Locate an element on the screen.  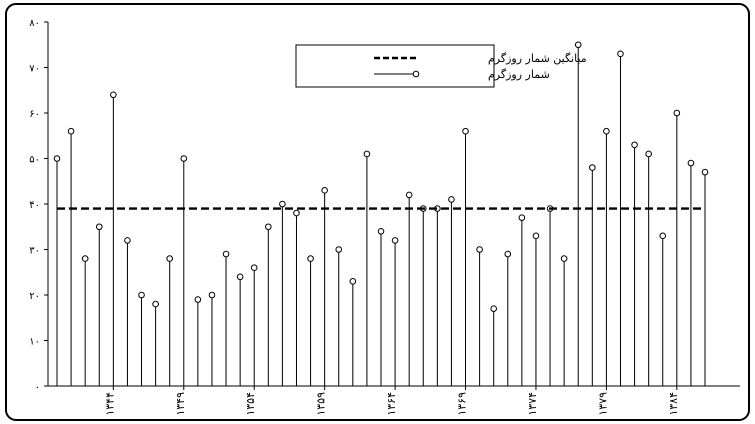
legend: میانگین شمار روزگرم شمار روزگرم is located at coordinates (441, 66).